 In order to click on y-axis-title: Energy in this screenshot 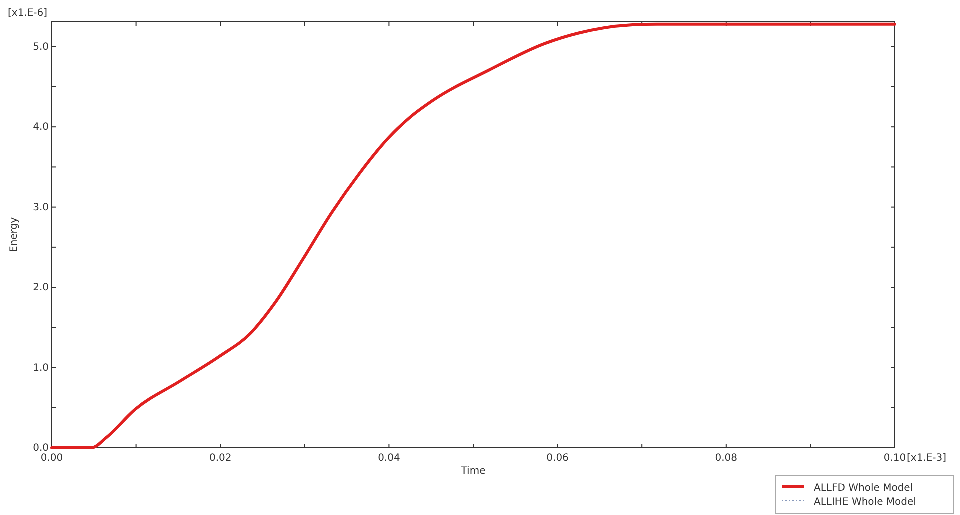, I will do `click(14, 235)`.